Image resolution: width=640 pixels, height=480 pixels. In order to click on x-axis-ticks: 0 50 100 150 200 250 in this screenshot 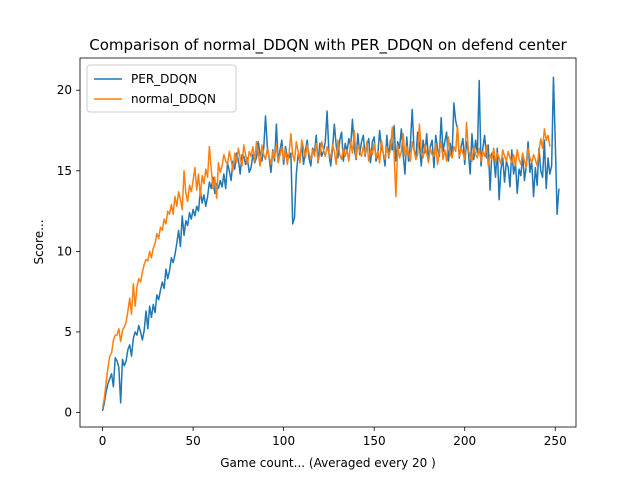, I will do `click(333, 437)`.